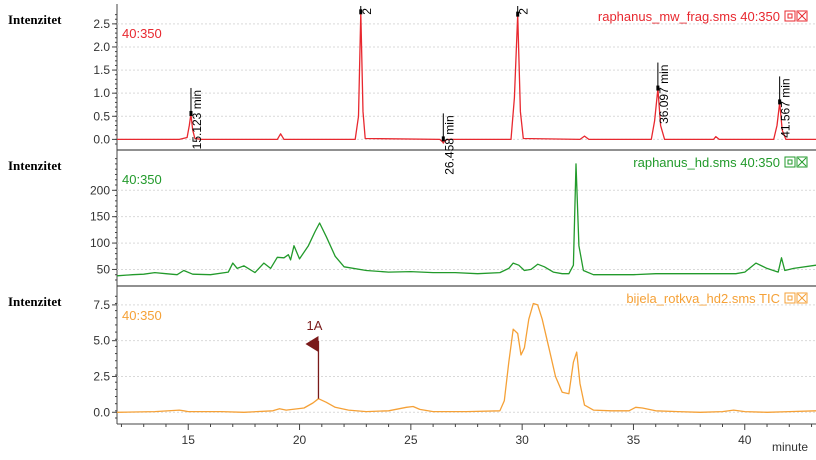  I want to click on x-tick-label: 35, so click(634, 440).